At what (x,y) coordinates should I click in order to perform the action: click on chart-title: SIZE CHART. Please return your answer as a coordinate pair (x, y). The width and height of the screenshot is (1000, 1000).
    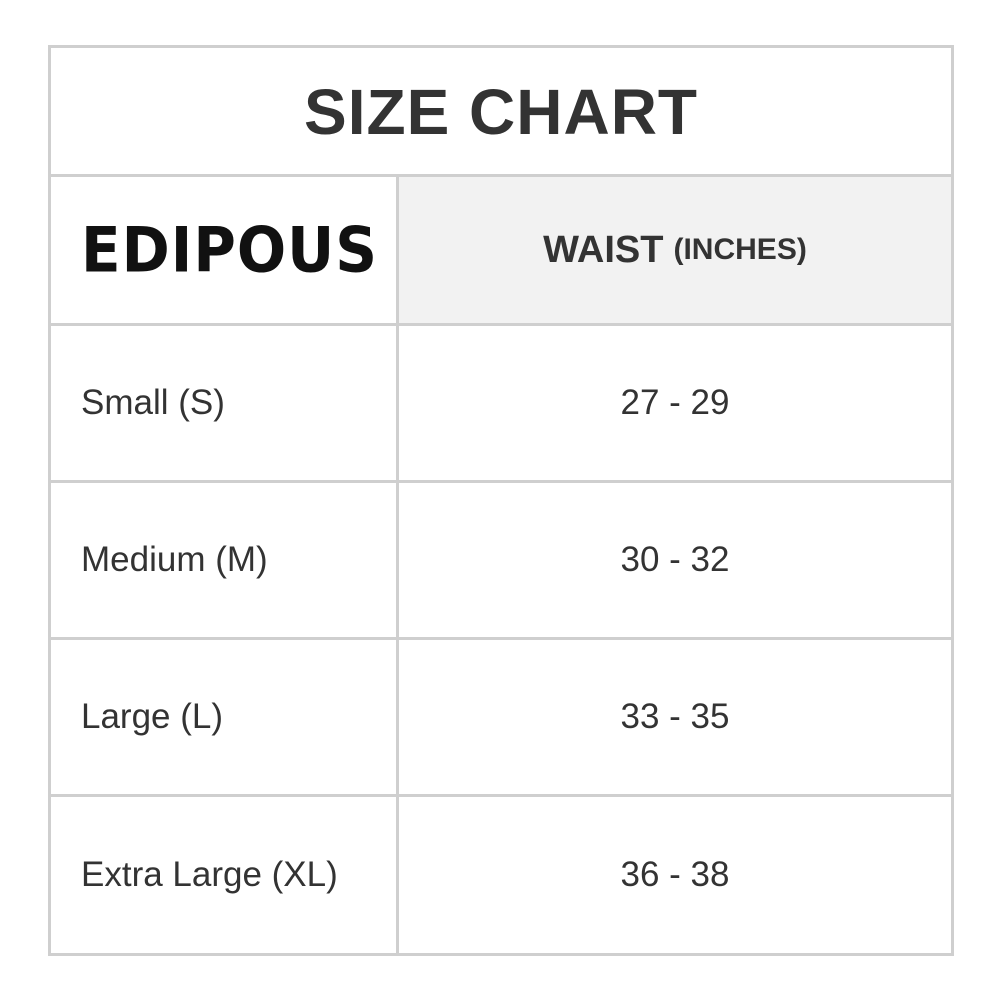
    Looking at the image, I should click on (501, 112).